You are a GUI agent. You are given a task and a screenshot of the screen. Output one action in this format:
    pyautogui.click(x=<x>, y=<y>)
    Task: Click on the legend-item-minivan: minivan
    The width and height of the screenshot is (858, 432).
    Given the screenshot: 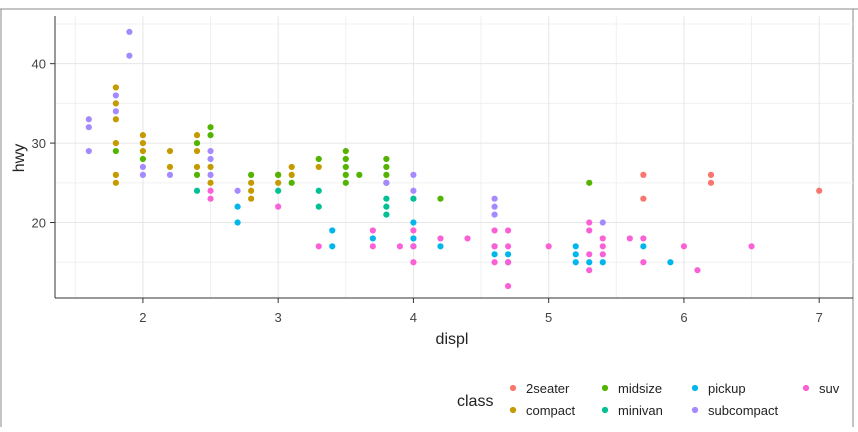 What is the action you would take?
    pyautogui.click(x=632, y=410)
    